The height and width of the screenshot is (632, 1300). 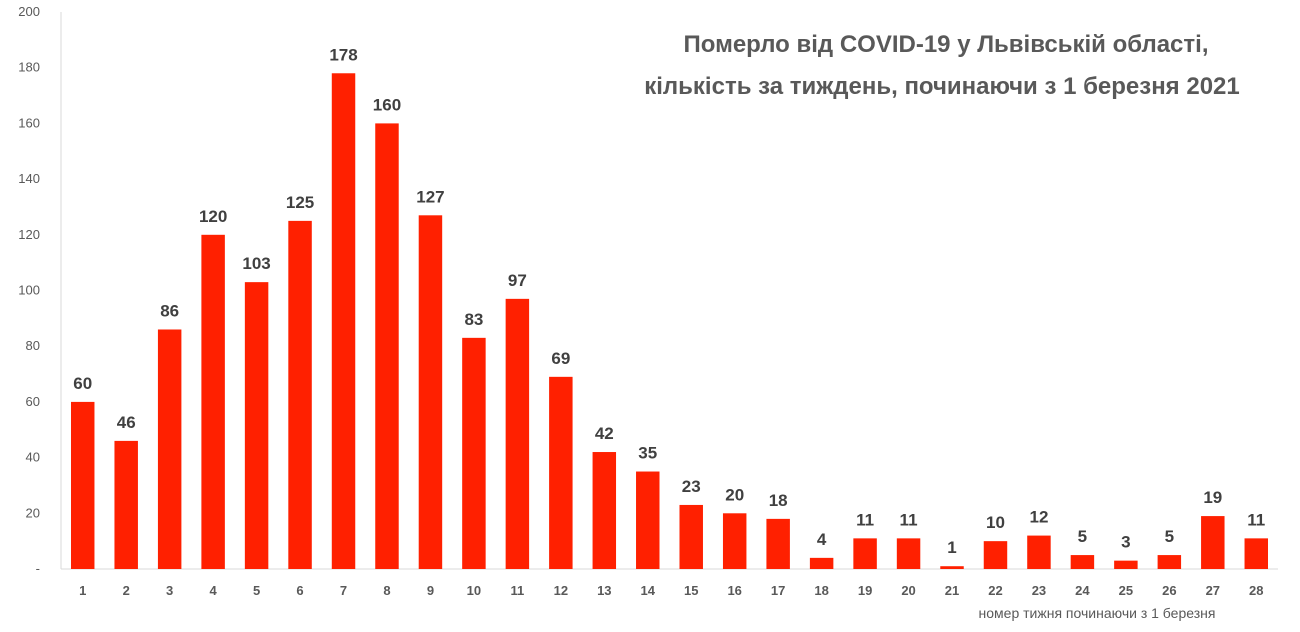 What do you see at coordinates (33, 401) in the screenshot?
I see `y-tick-label: 60` at bounding box center [33, 401].